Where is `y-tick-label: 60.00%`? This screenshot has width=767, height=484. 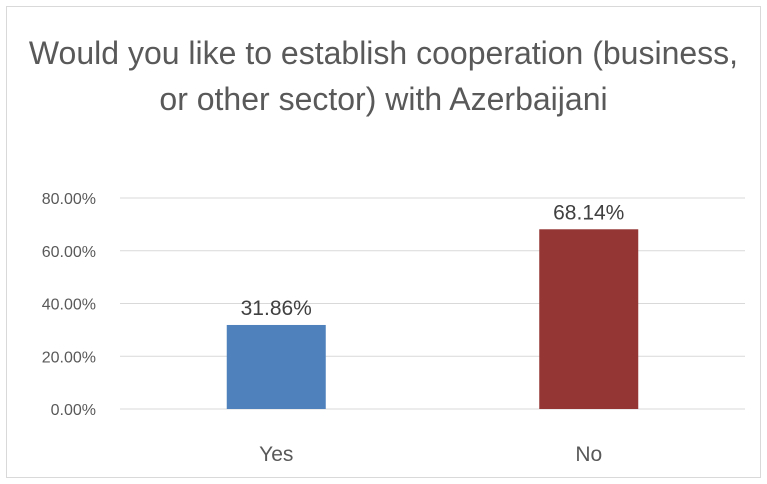 y-tick-label: 60.00% is located at coordinates (69, 252).